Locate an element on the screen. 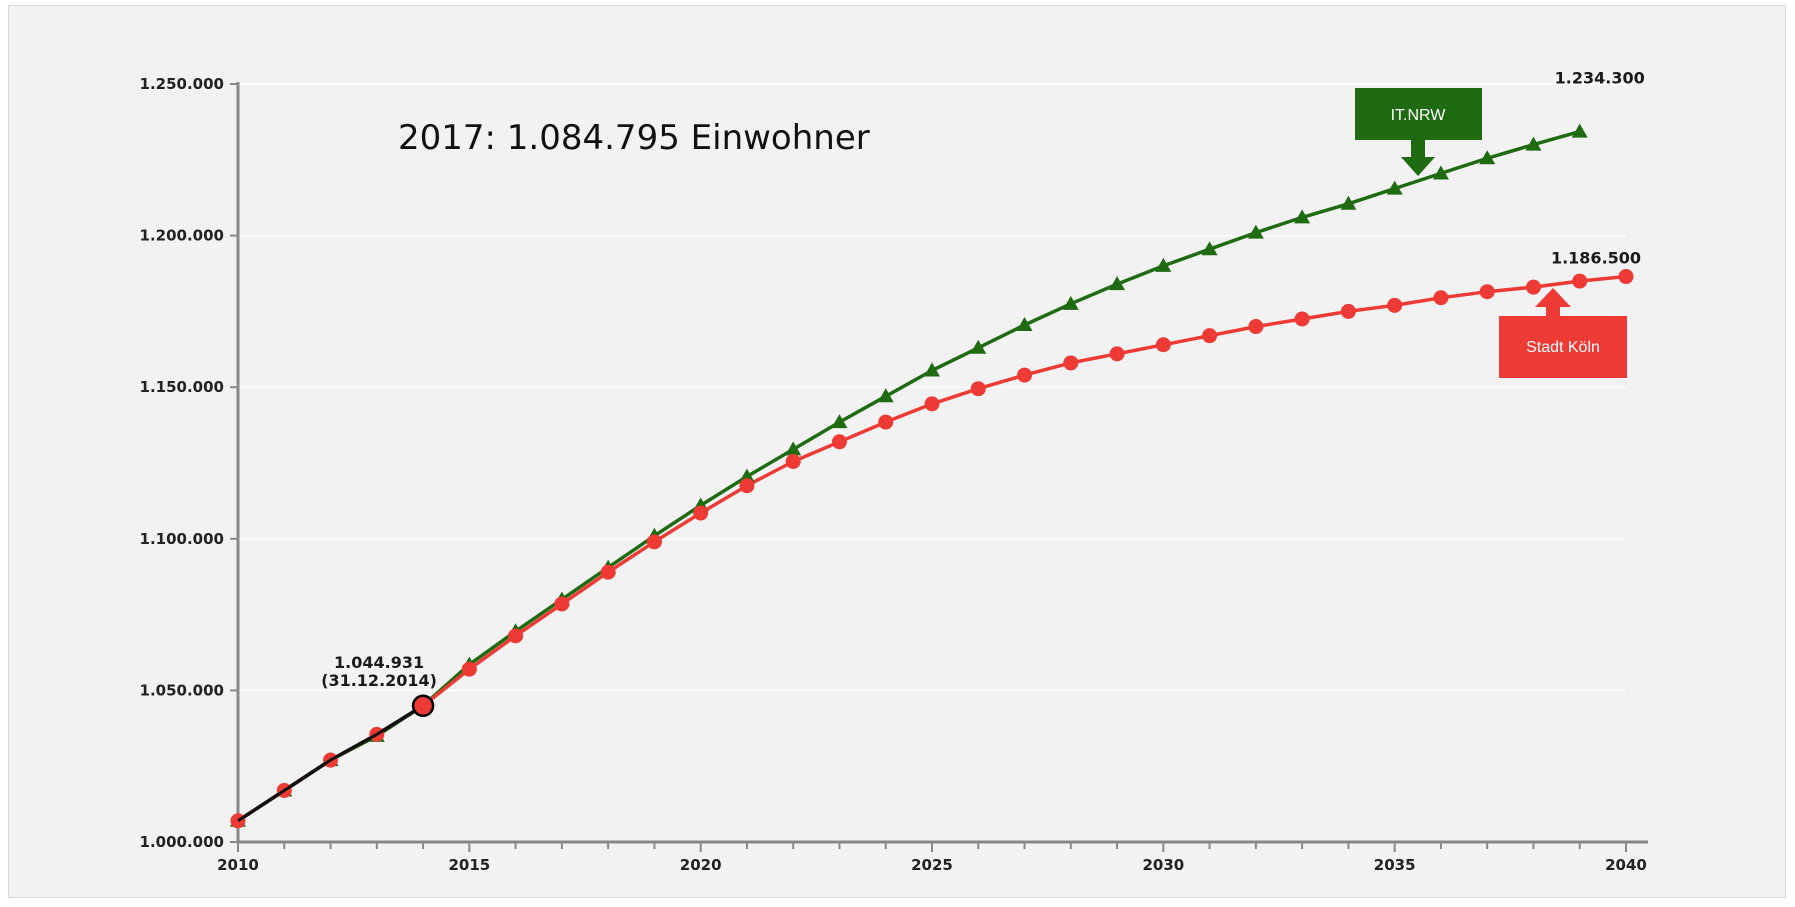  y-tick-label: 1.250.000 is located at coordinates (182, 84).